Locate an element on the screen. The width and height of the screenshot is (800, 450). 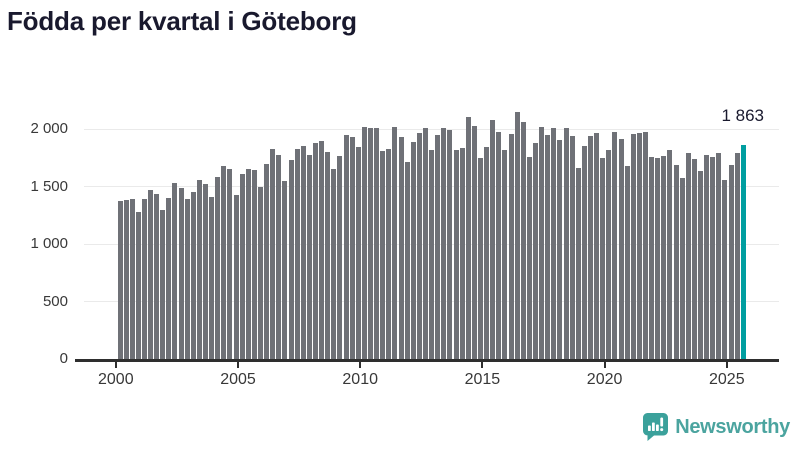
bar-2021K4 is located at coordinates (652, 257).